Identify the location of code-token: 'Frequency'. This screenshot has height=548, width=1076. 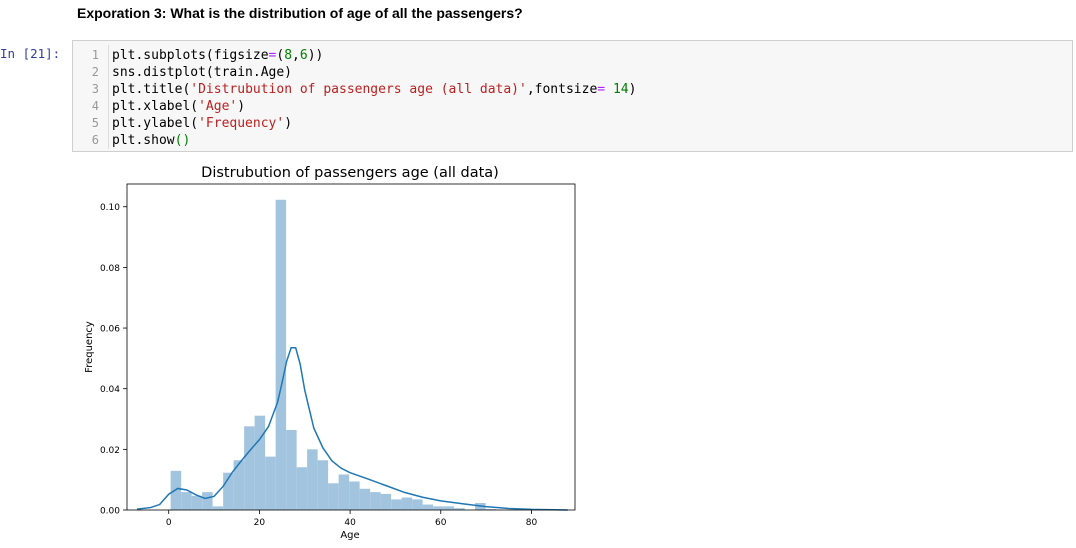
(241, 123).